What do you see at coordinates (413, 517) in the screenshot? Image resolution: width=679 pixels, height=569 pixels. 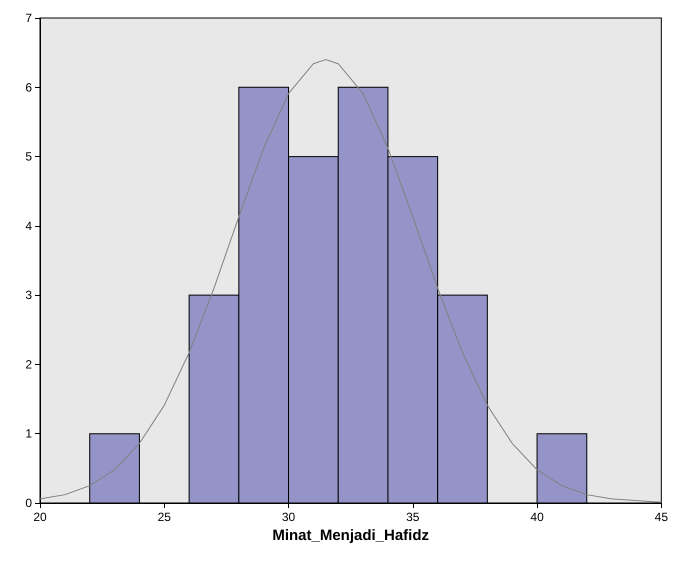 I see `x-tick-label: 35` at bounding box center [413, 517].